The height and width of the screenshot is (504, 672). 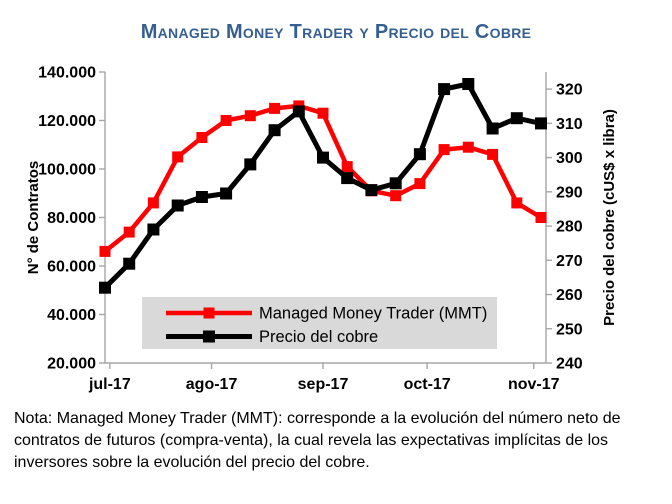 What do you see at coordinates (569, 261) in the screenshot?
I see `right-axis-tick-label: 270` at bounding box center [569, 261].